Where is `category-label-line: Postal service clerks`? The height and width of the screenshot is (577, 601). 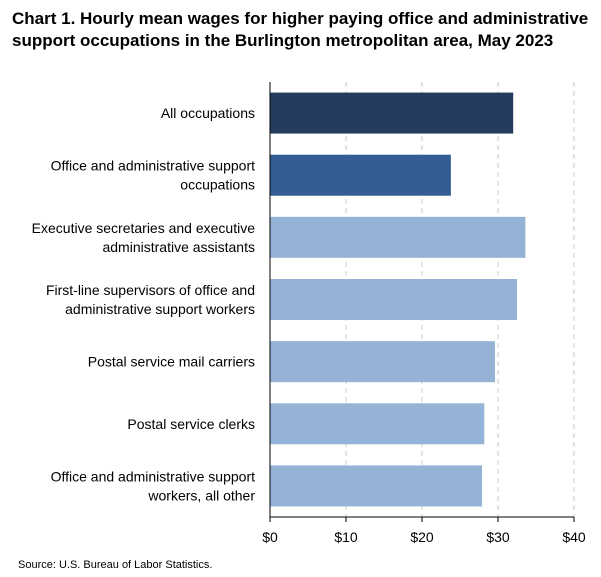
category-label-line: Postal service clerks is located at coordinates (191, 424).